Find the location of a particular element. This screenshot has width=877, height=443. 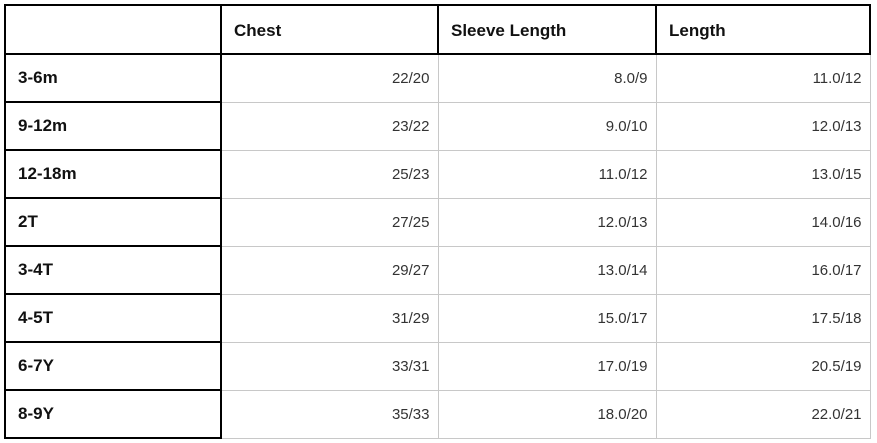

table-row: 2T 27/25 12.0/13 14.0/16 is located at coordinates (437, 222).